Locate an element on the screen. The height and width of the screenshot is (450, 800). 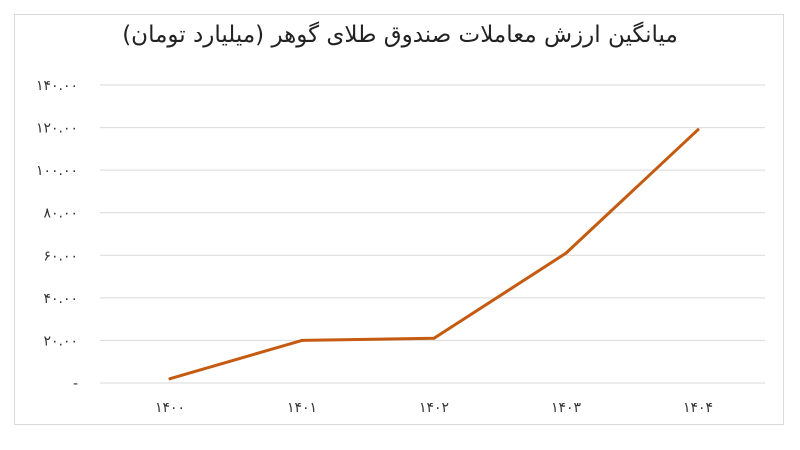
y-tick-label: ۴۰.۰۰ is located at coordinates (60, 299).